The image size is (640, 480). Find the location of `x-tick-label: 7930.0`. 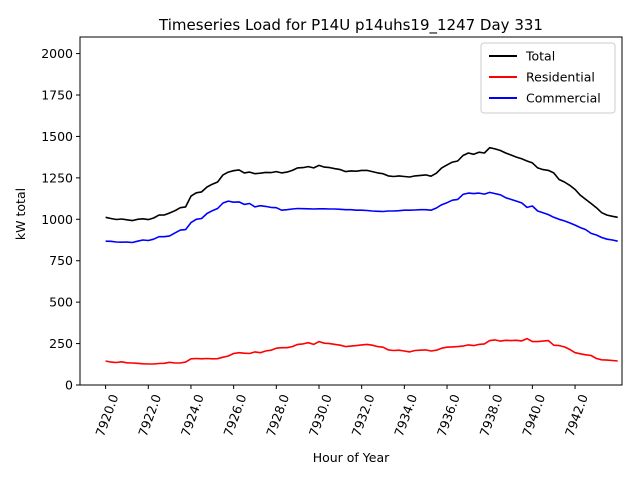

x-tick-label: 7930.0 is located at coordinates (320, 415).